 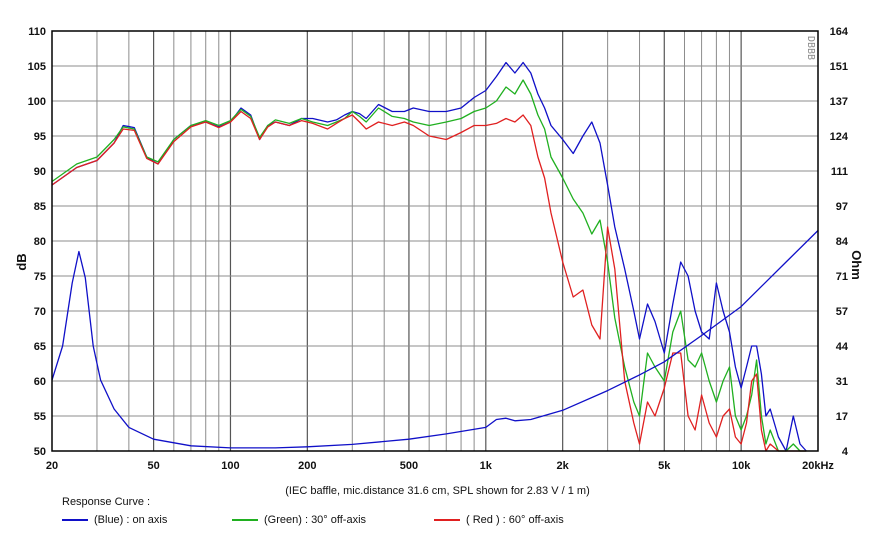 I want to click on y-left-axis-title: dB, so click(x=21, y=261).